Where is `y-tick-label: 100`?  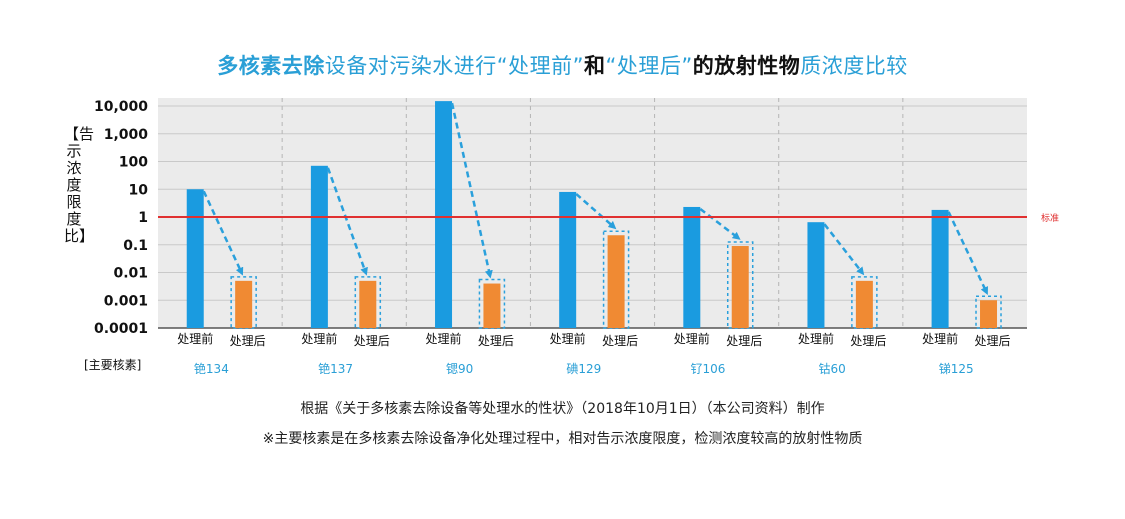 y-tick-label: 100 is located at coordinates (133, 163).